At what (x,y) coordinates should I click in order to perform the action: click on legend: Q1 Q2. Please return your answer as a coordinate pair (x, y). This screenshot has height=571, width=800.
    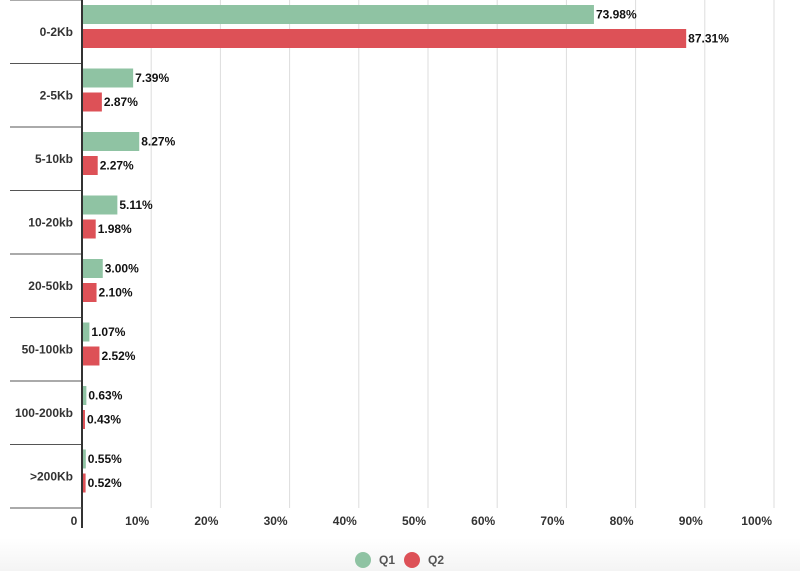
    Looking at the image, I should click on (399, 560).